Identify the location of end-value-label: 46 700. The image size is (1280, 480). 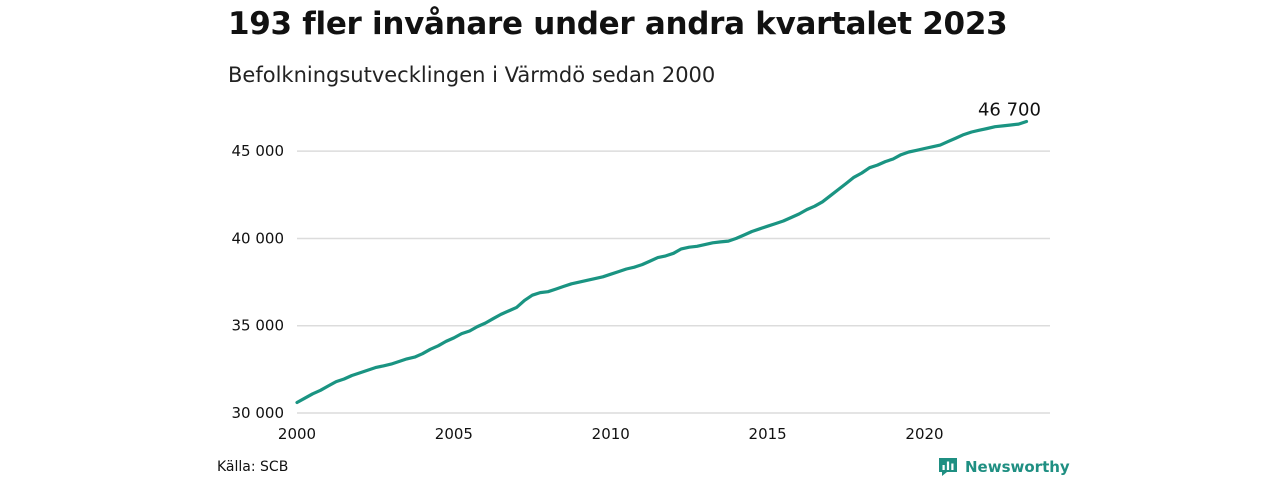
(1009, 109).